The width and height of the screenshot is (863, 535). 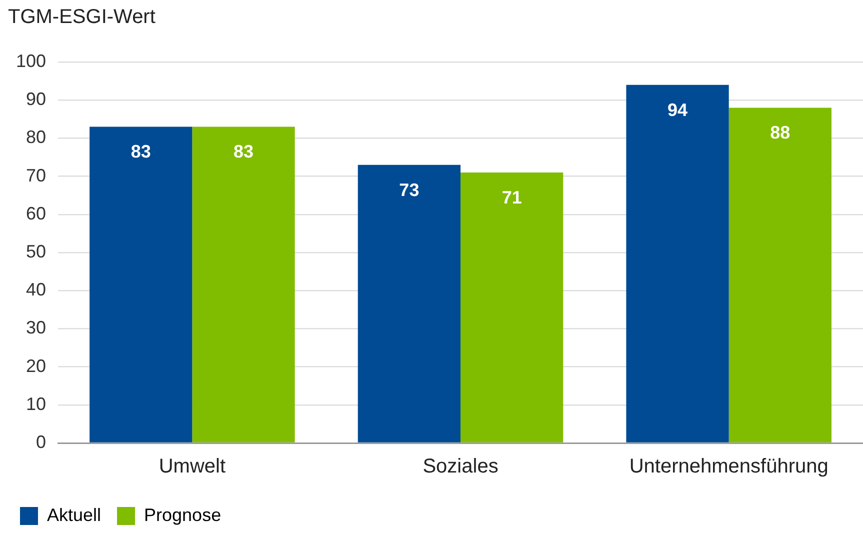 I want to click on y-tick-label: 40, so click(x=36, y=290).